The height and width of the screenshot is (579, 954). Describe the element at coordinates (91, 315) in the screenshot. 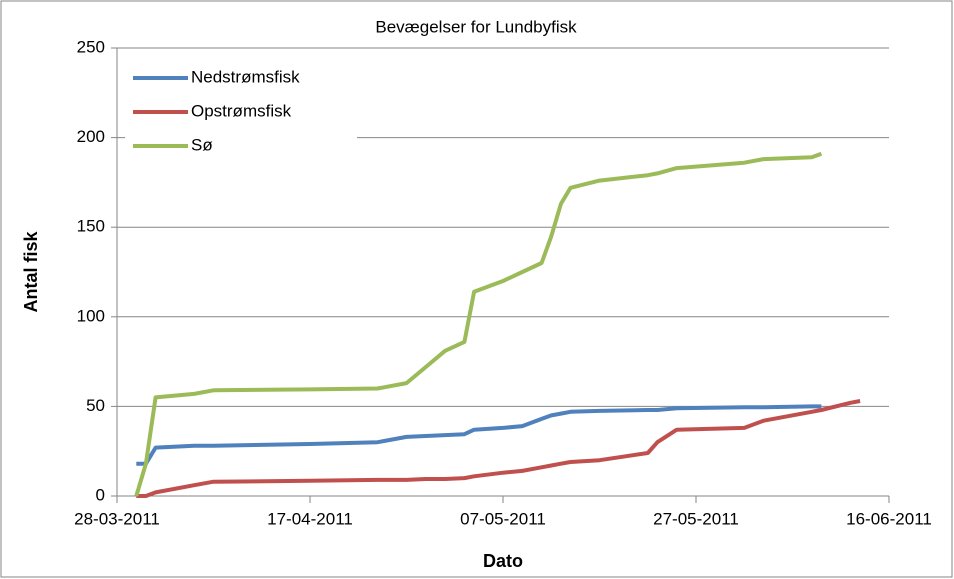

I see `y-tick-label: 100` at that location.